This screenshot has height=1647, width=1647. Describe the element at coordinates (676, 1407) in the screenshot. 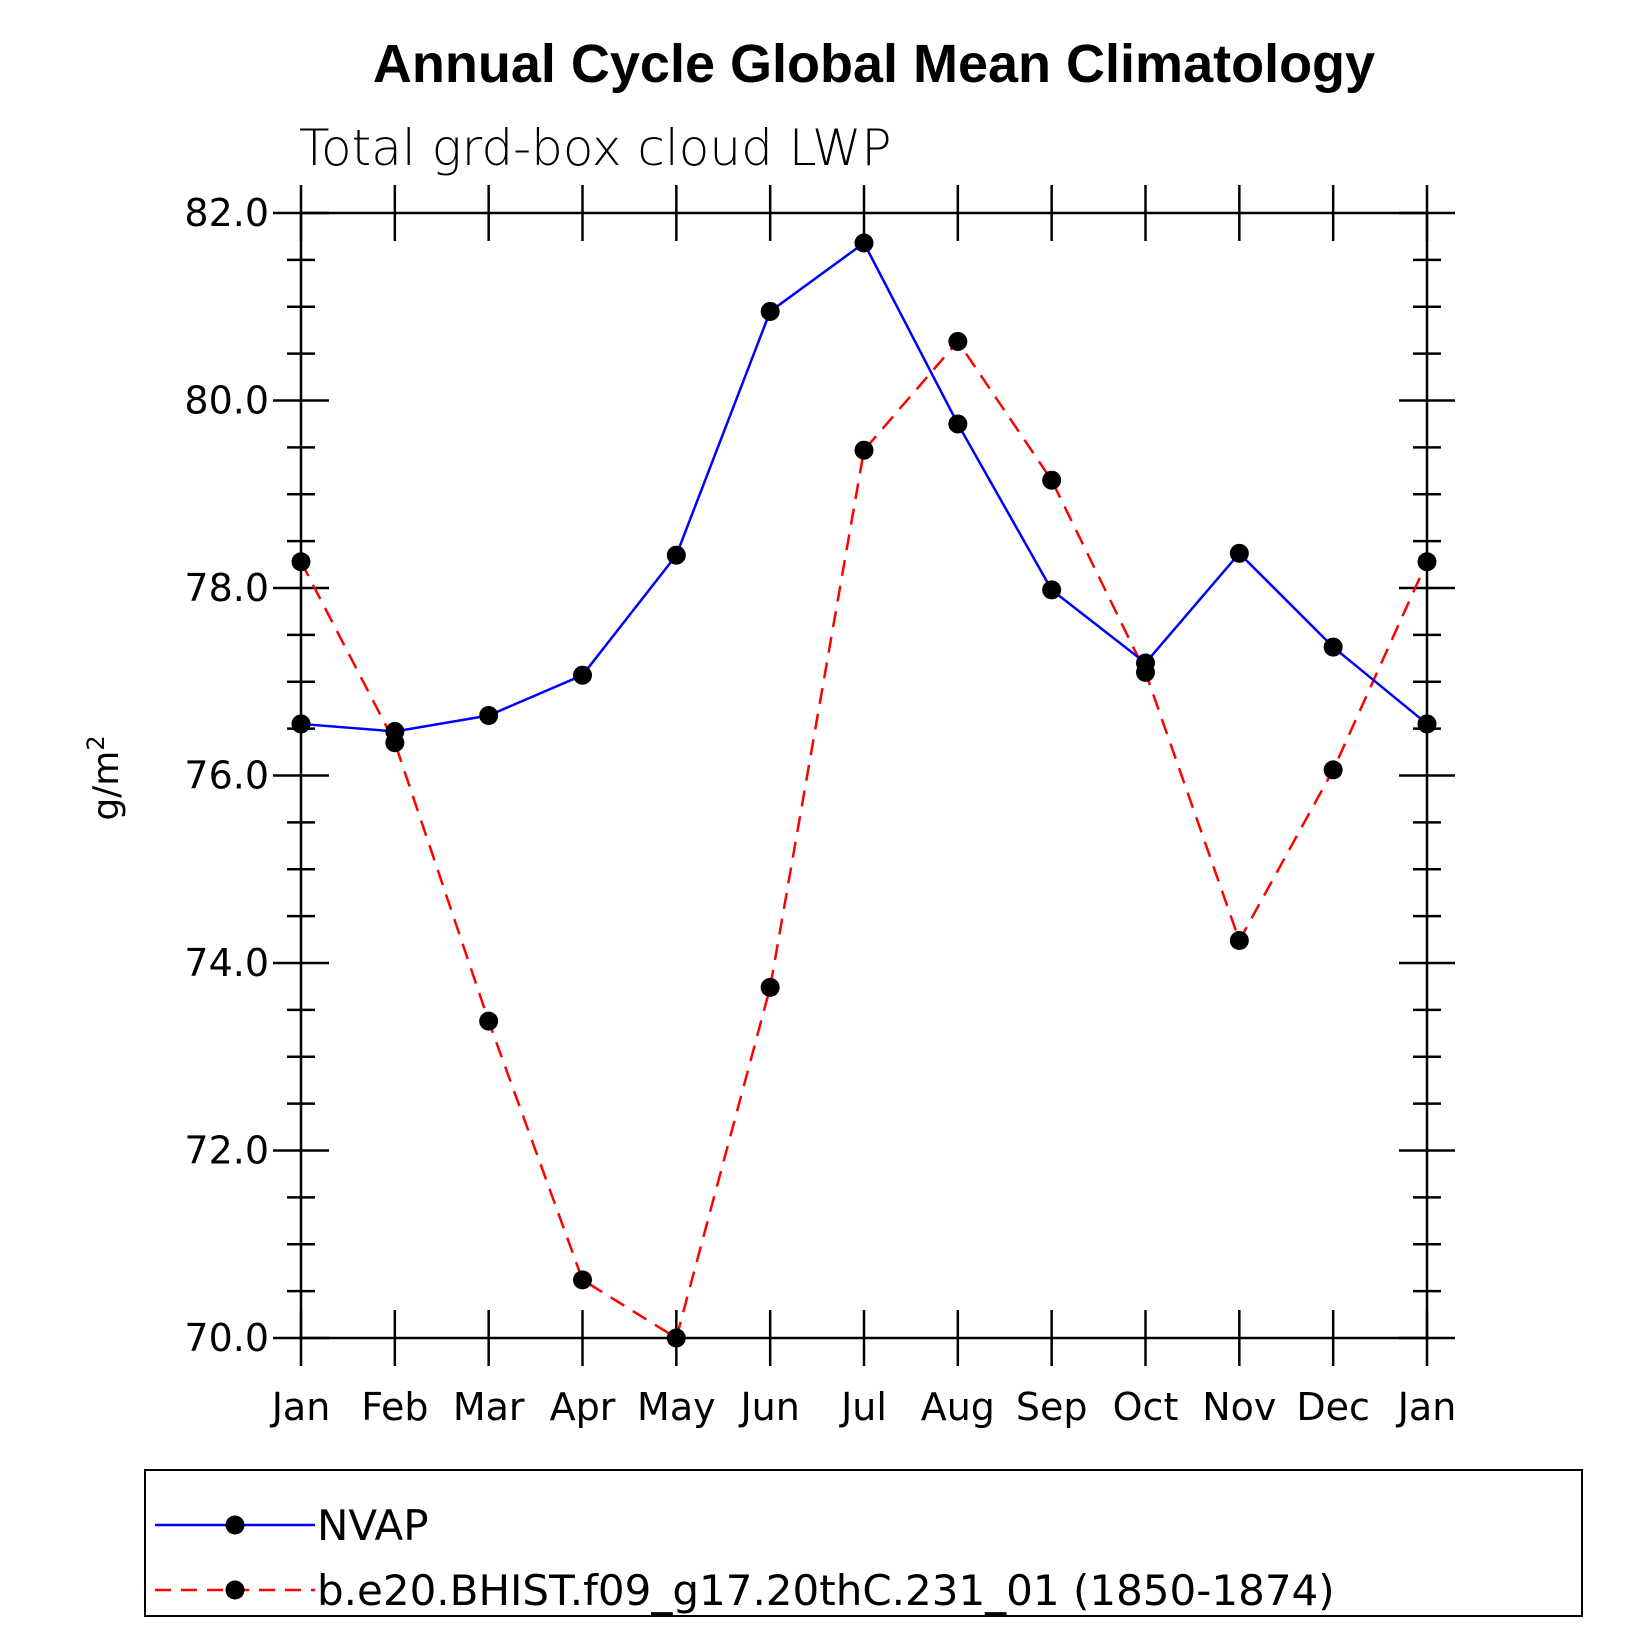

I see `x-tick-label: May` at that location.